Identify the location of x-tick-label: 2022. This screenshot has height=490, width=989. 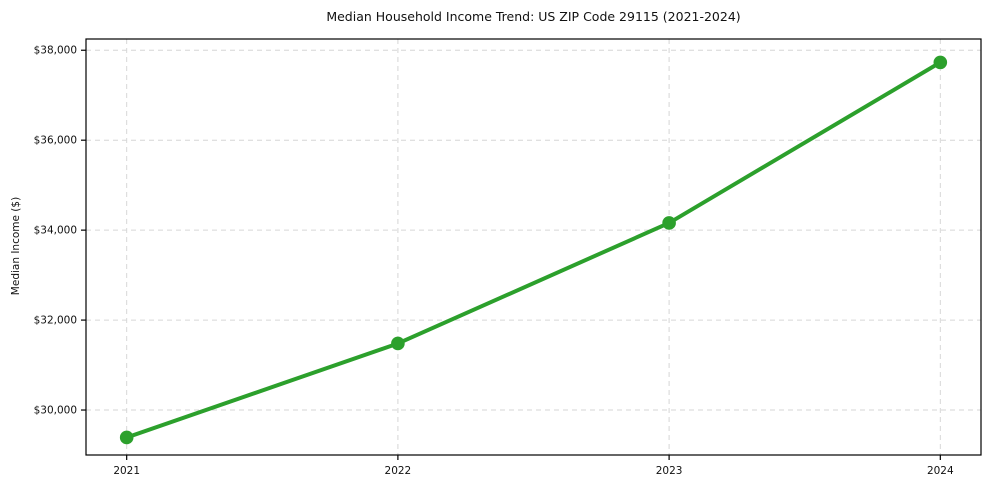
(398, 471).